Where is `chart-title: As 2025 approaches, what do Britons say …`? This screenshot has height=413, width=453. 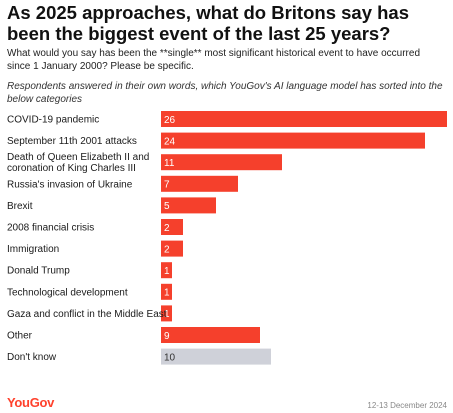
chart-title: As 2025 approaches, what do Britons say … is located at coordinates (208, 23).